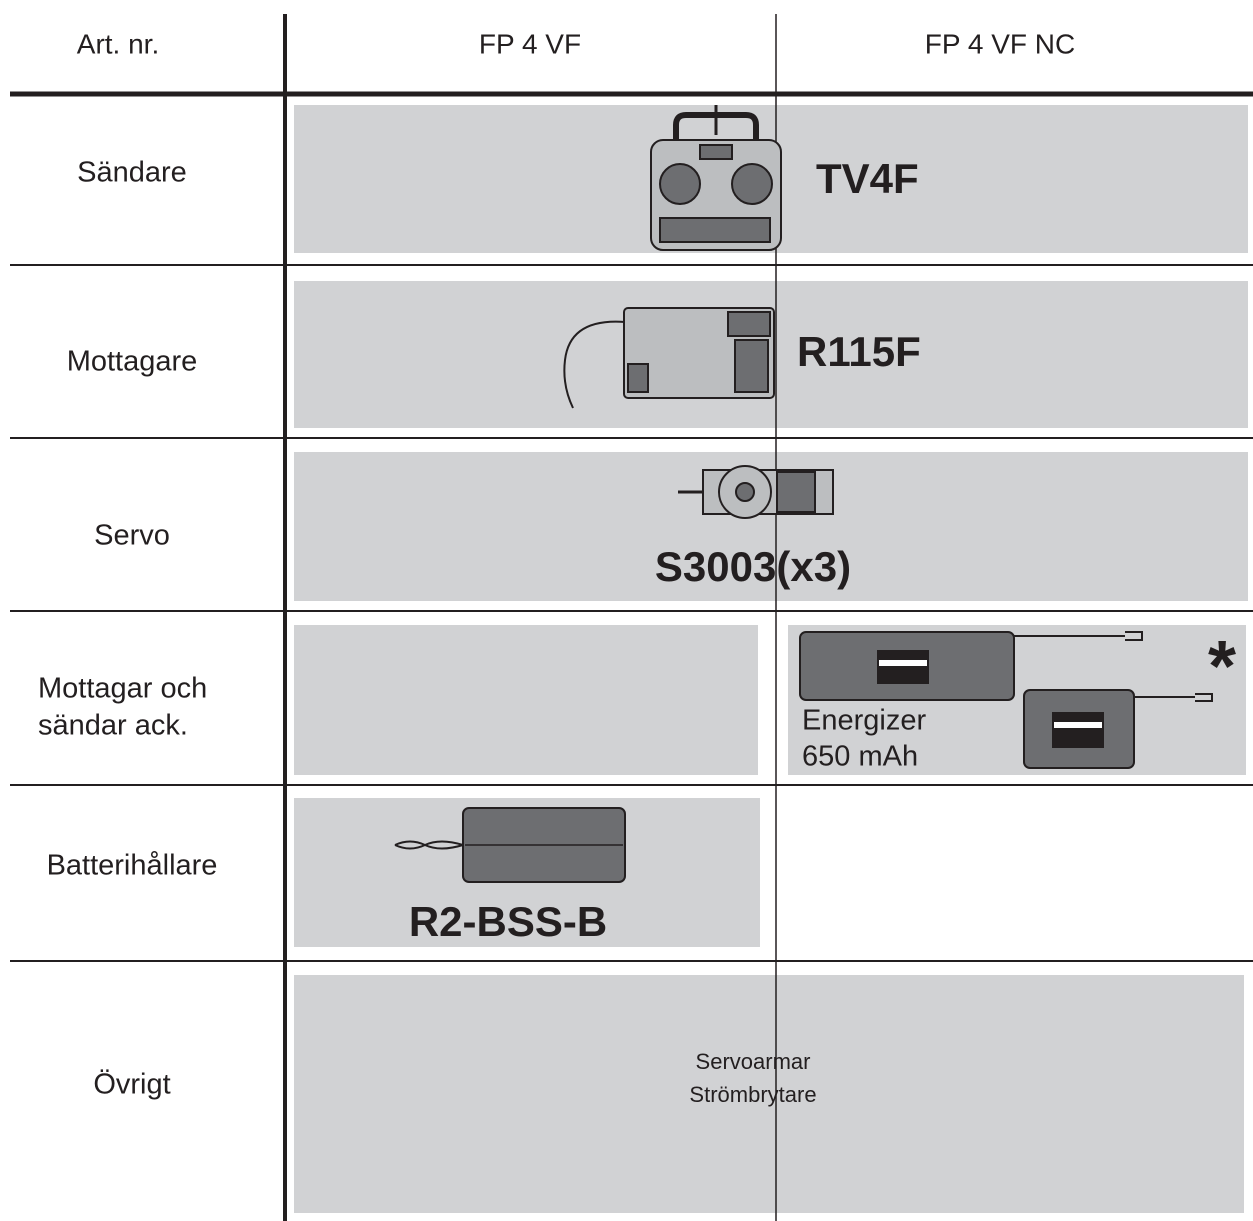  I want to click on header-cell: FP 4 VF NC, so click(1000, 43).